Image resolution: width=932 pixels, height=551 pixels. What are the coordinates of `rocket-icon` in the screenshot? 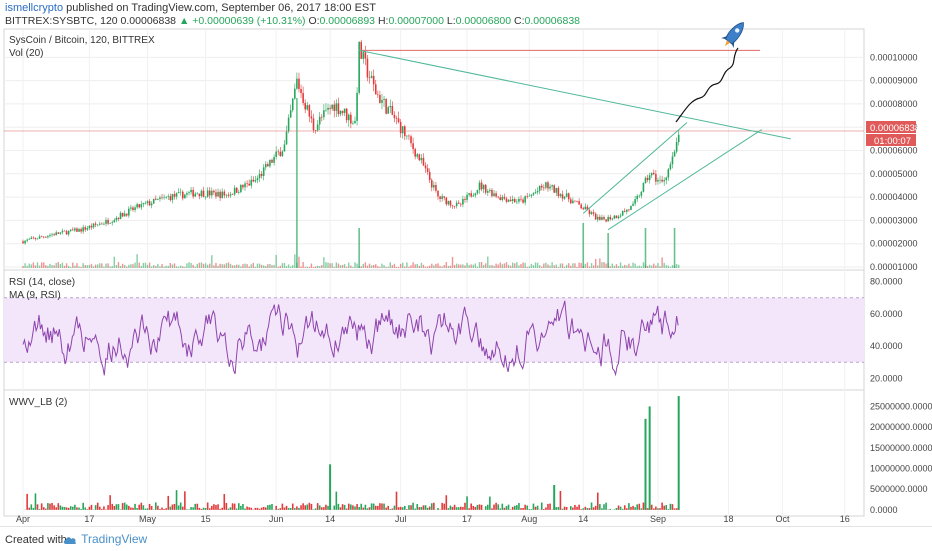 It's located at (734, 34).